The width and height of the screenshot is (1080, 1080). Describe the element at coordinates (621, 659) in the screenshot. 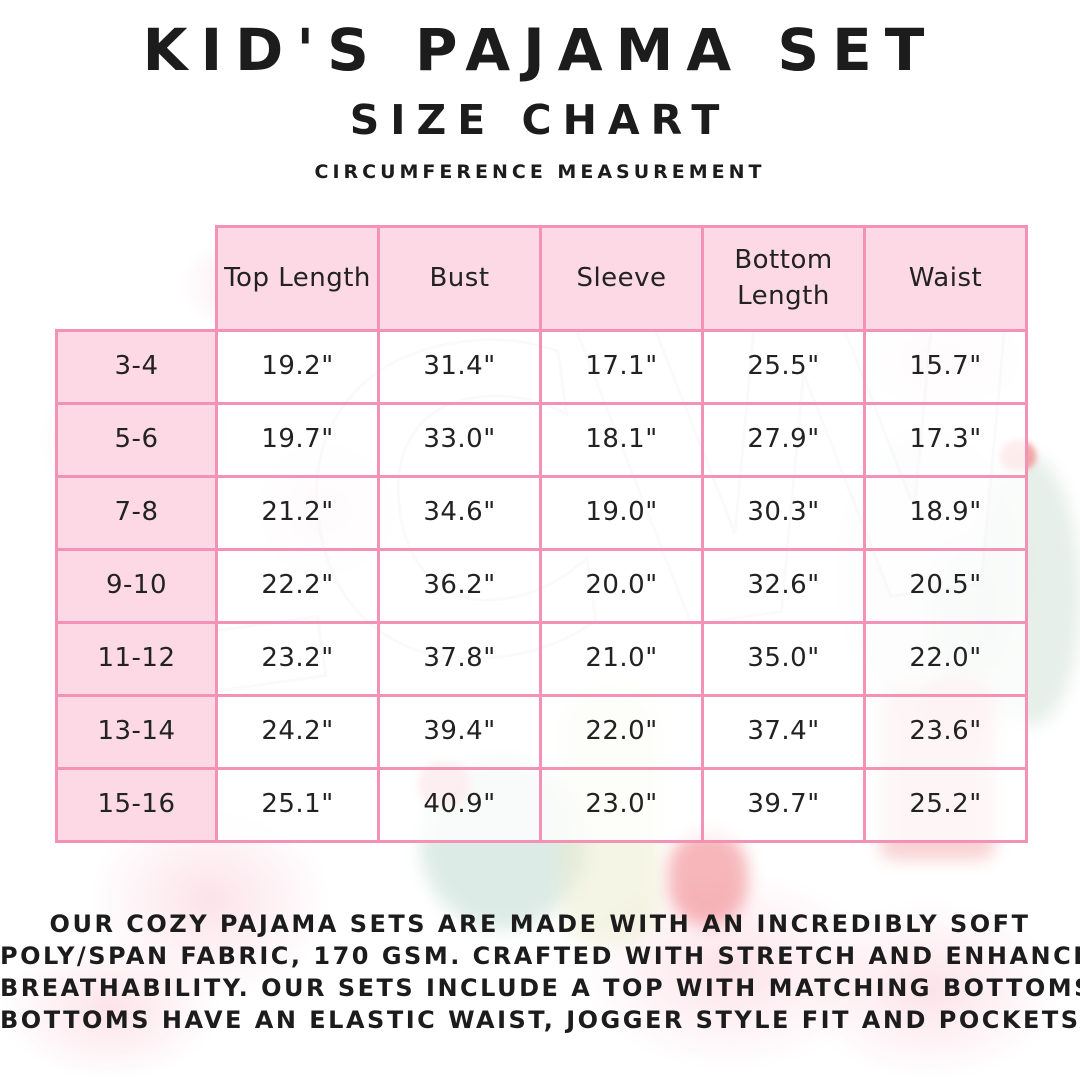

I see `measurement-cell: 21.0"` at that location.